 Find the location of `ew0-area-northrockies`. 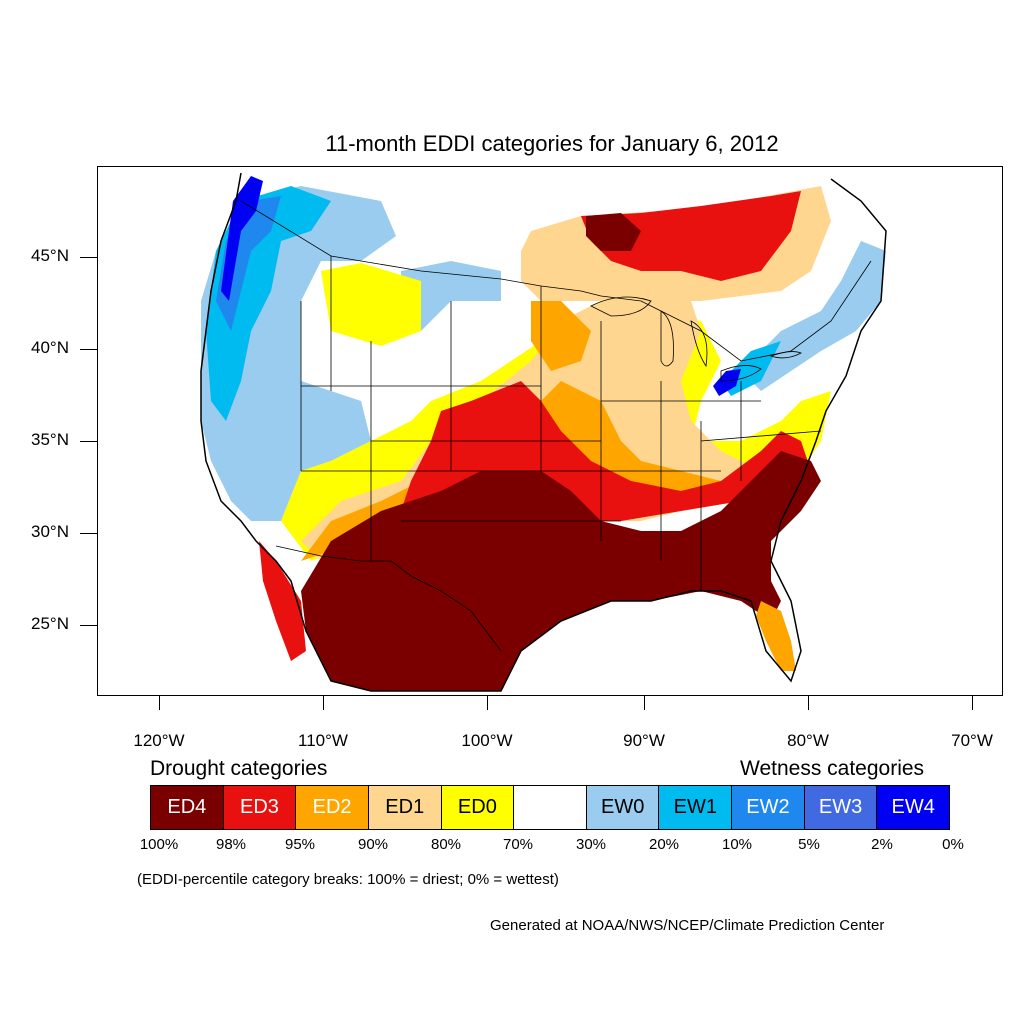

ew0-area-northrockies is located at coordinates (451, 296).